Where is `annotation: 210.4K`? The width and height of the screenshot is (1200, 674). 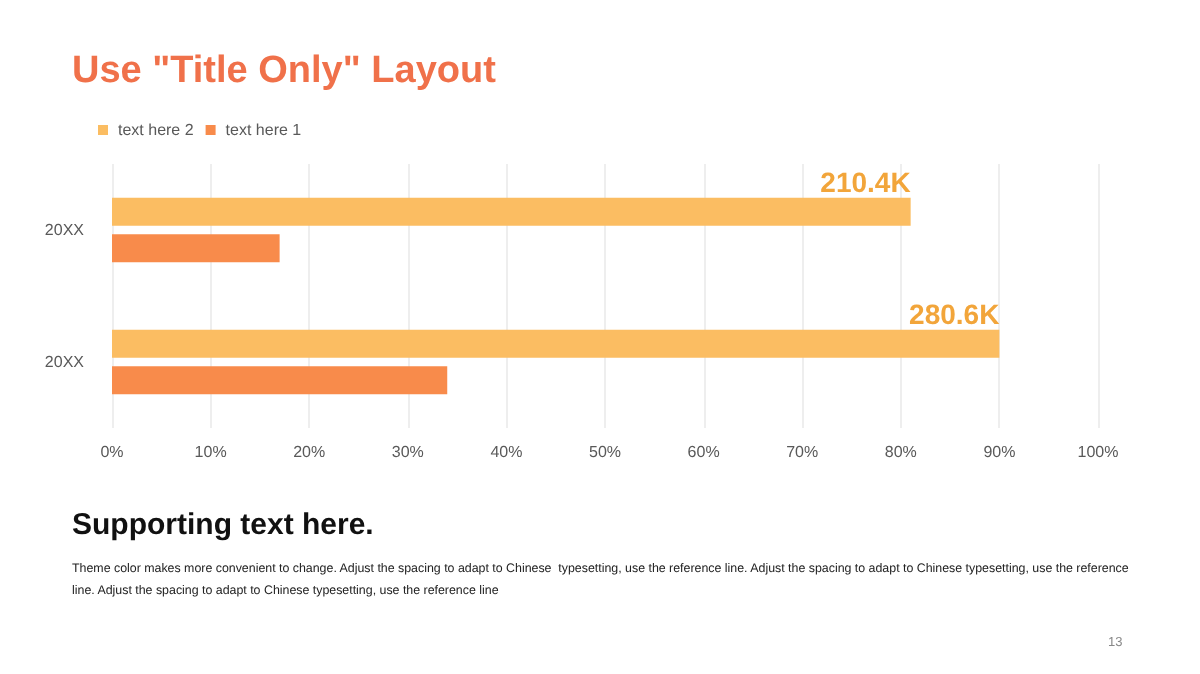 annotation: 210.4K is located at coordinates (865, 181).